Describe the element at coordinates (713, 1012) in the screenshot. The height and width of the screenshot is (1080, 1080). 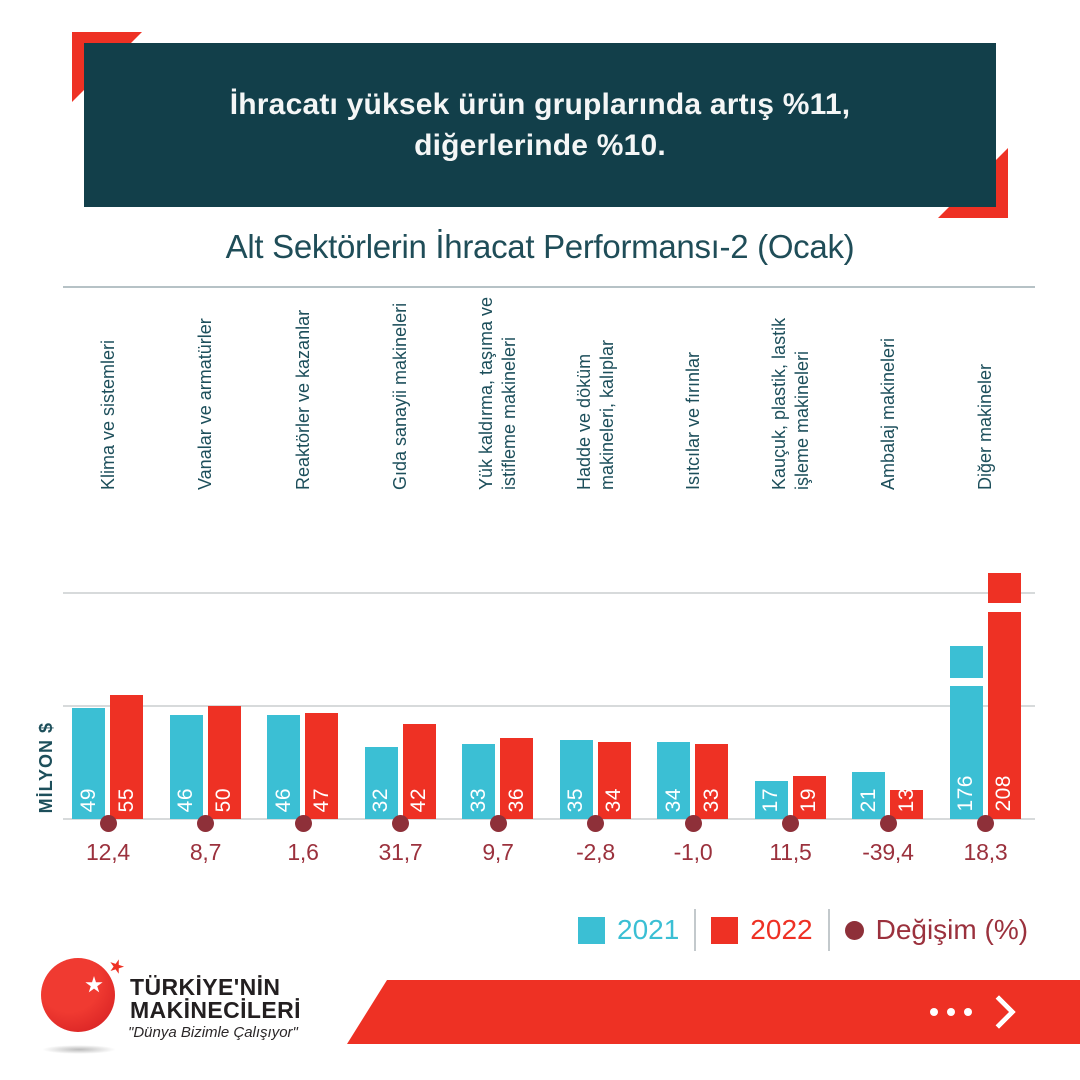
I see `next-banner` at that location.